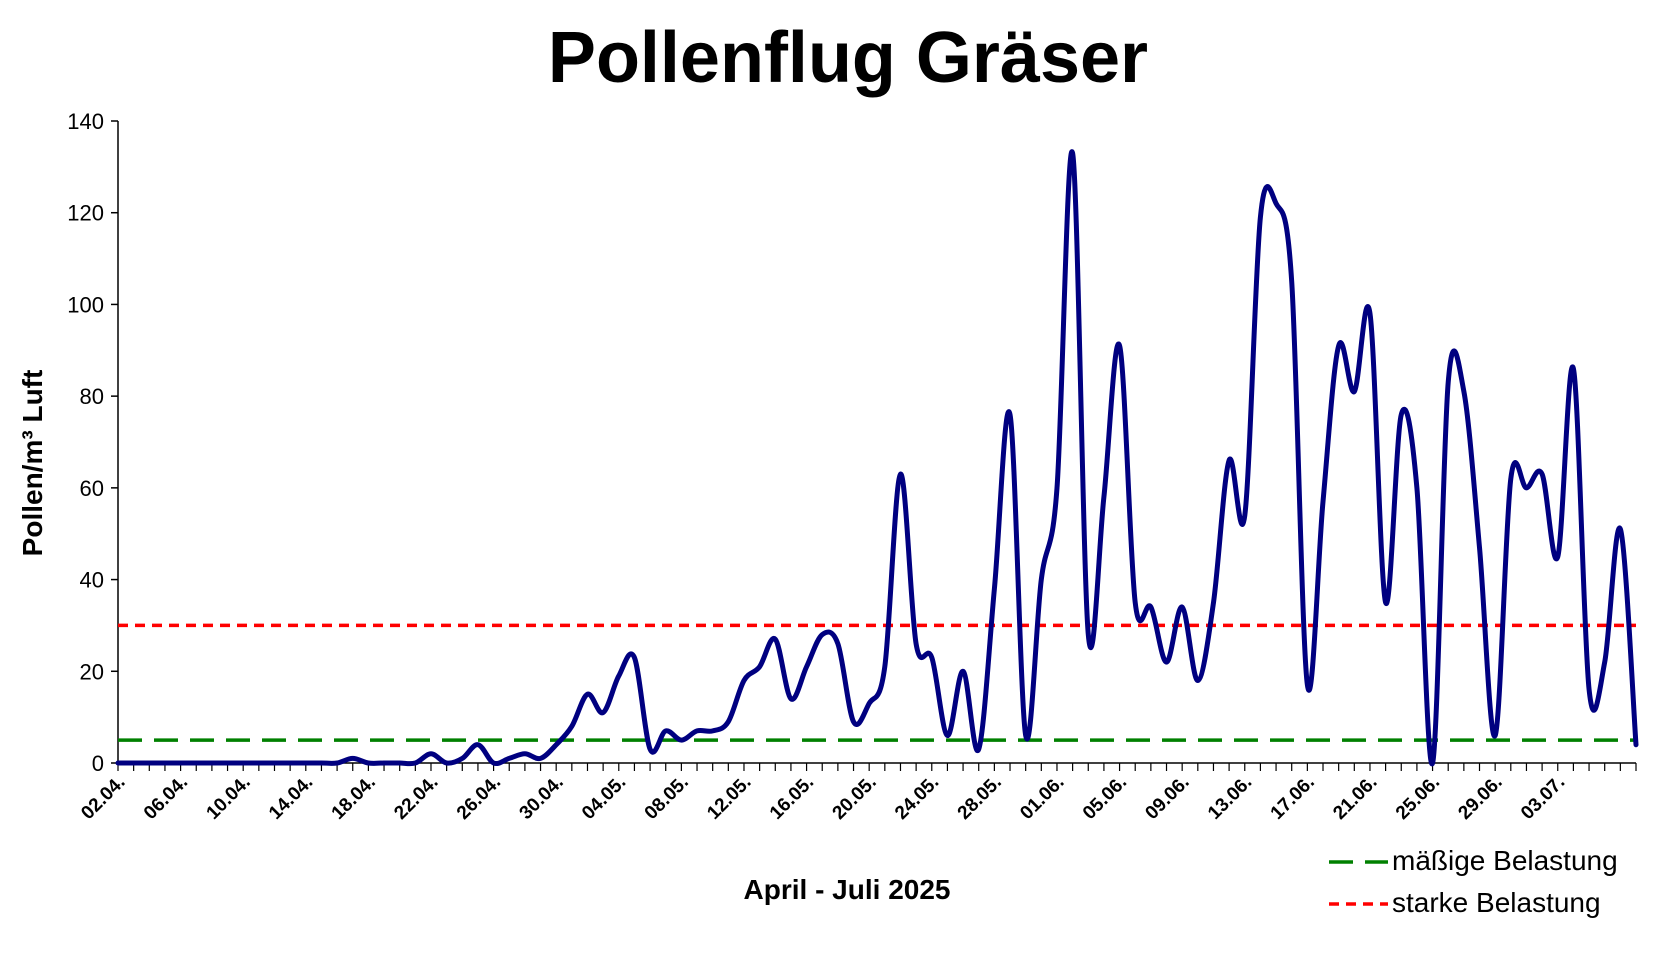 This screenshot has height=955, width=1661. Describe the element at coordinates (1293, 798) in the screenshot. I see `x-tick-label: 17.06.` at that location.